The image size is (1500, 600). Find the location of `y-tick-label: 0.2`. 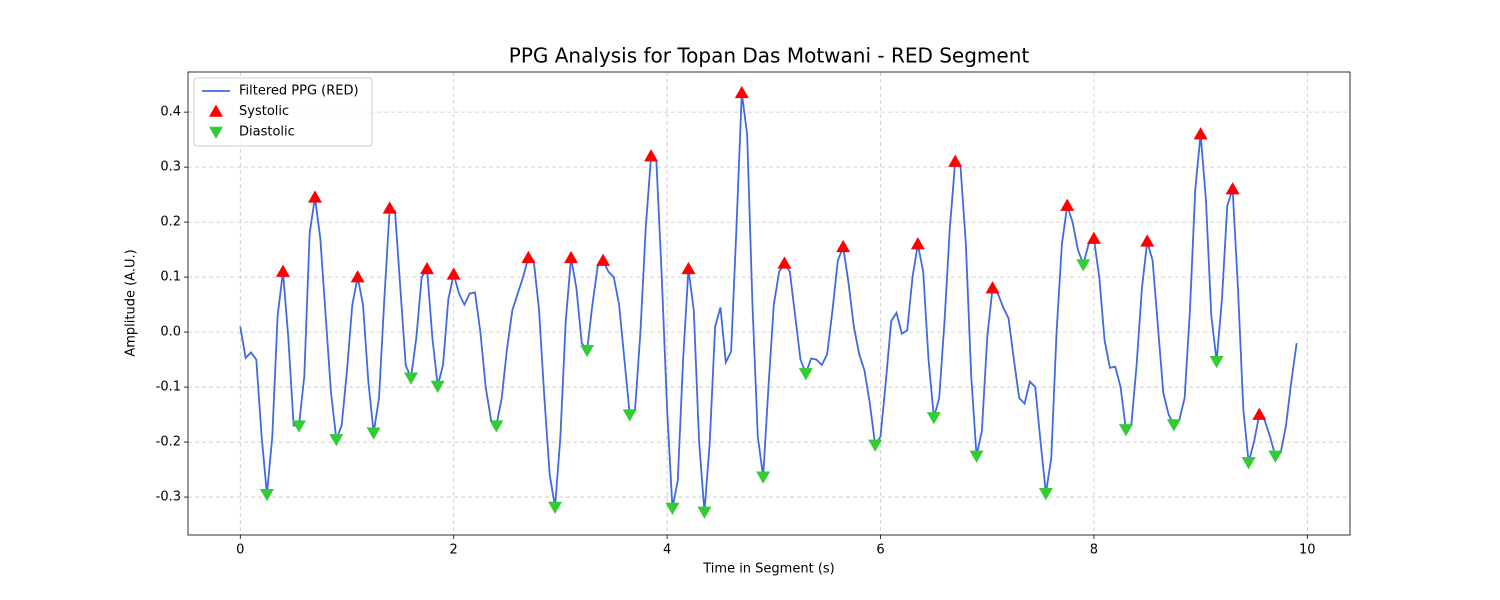

y-tick-label: 0.2 is located at coordinates (170, 222).